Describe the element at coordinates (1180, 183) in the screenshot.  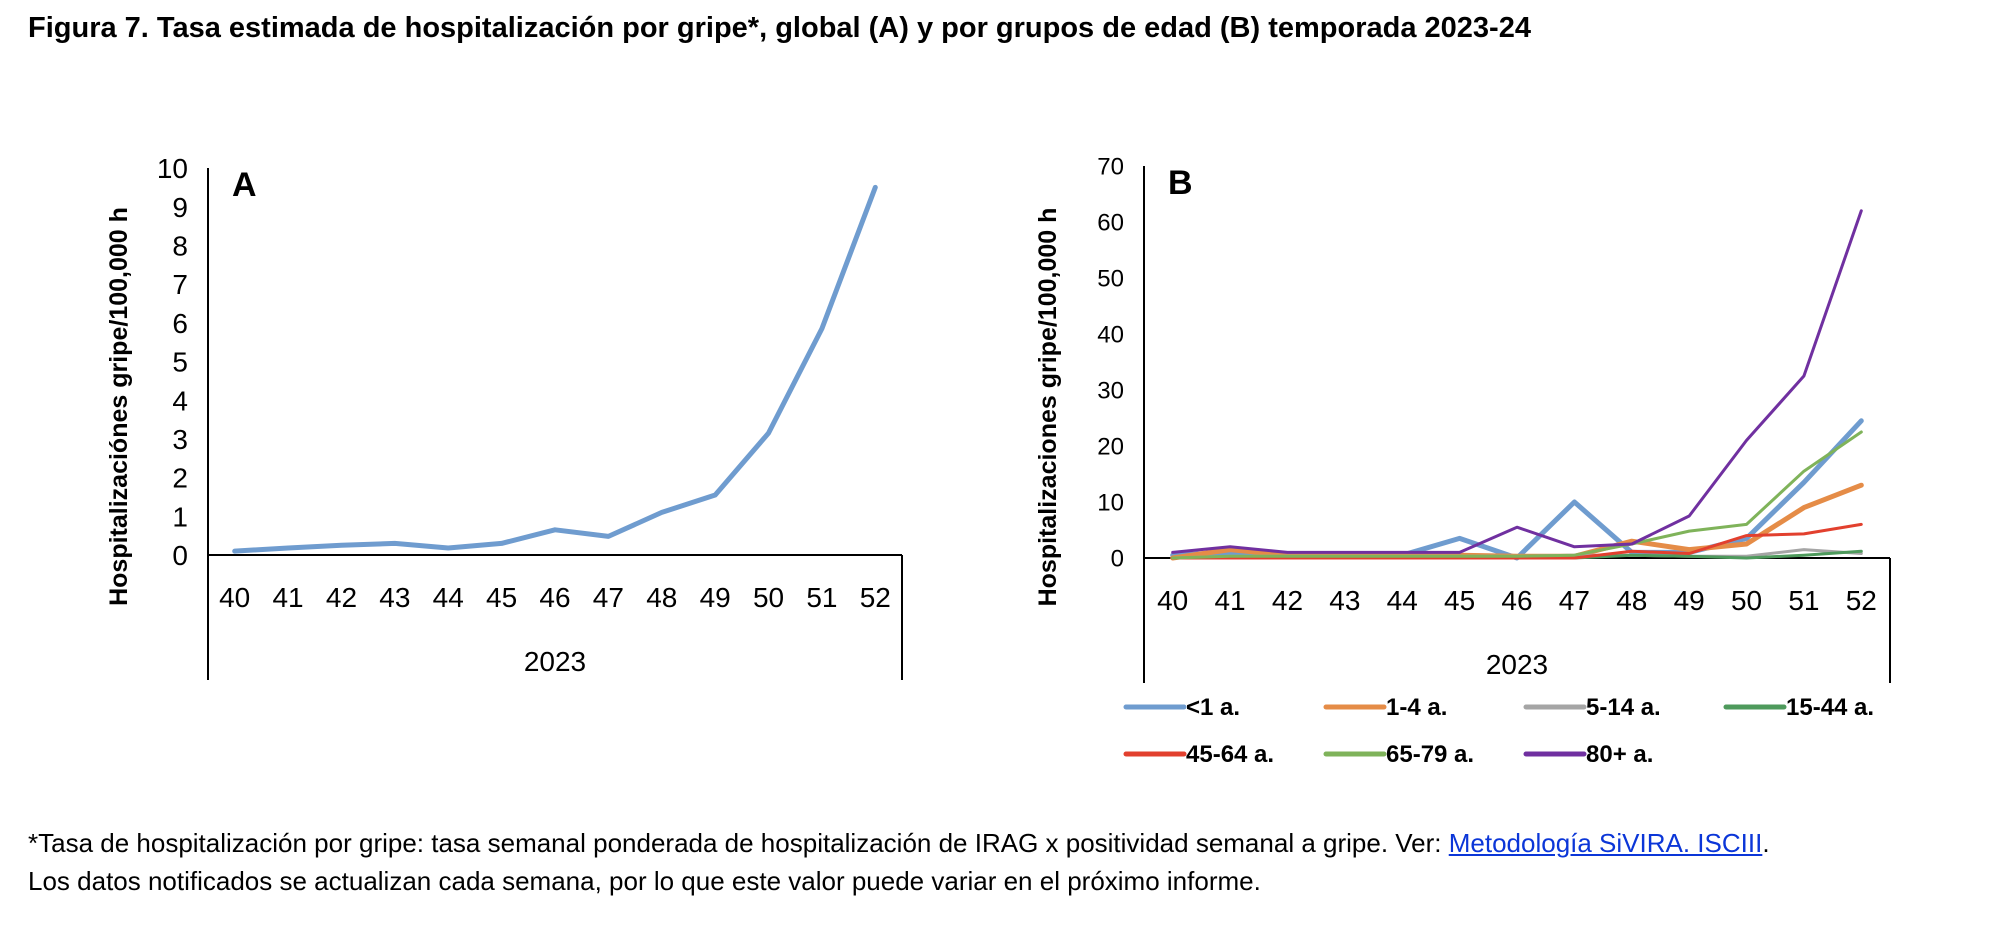
I see `panel-label: B` at that location.